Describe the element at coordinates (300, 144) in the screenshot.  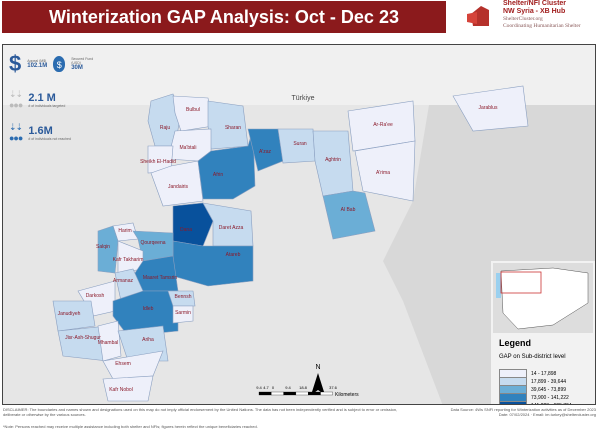
I see `subdistrict-label: Suran` at that location.